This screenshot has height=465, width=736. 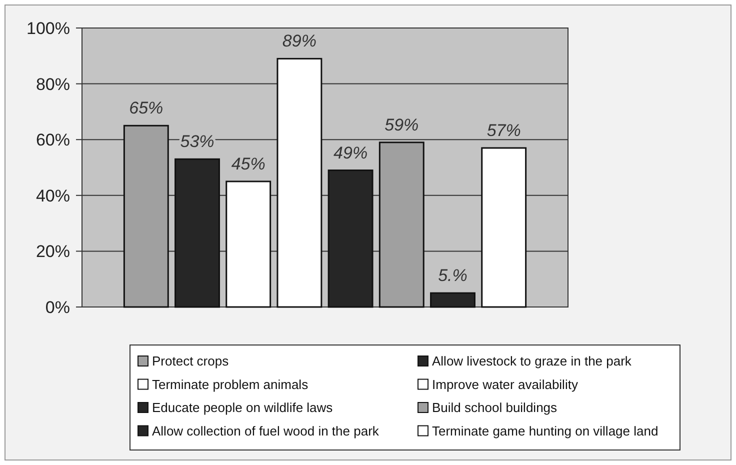 I want to click on legend-label: Allow livestock to graze in the park, so click(x=532, y=361).